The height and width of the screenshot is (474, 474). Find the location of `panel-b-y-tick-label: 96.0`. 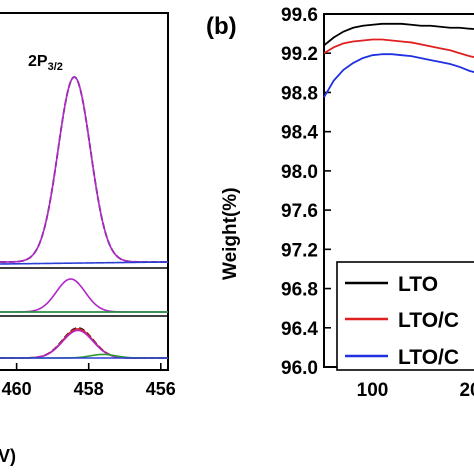

panel-b-y-tick-label: 96.0 is located at coordinates (299, 368).